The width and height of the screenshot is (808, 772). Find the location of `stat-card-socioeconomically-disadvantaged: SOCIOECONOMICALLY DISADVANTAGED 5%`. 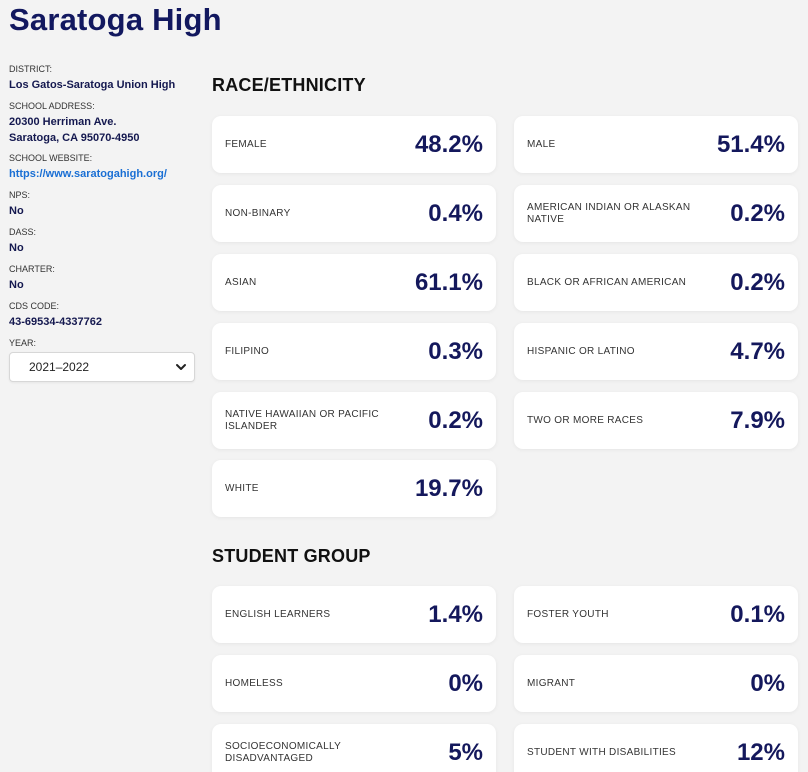

stat-card-socioeconomically-disadvantaged: SOCIOECONOMICALLY DISADVANTAGED 5% is located at coordinates (354, 748).